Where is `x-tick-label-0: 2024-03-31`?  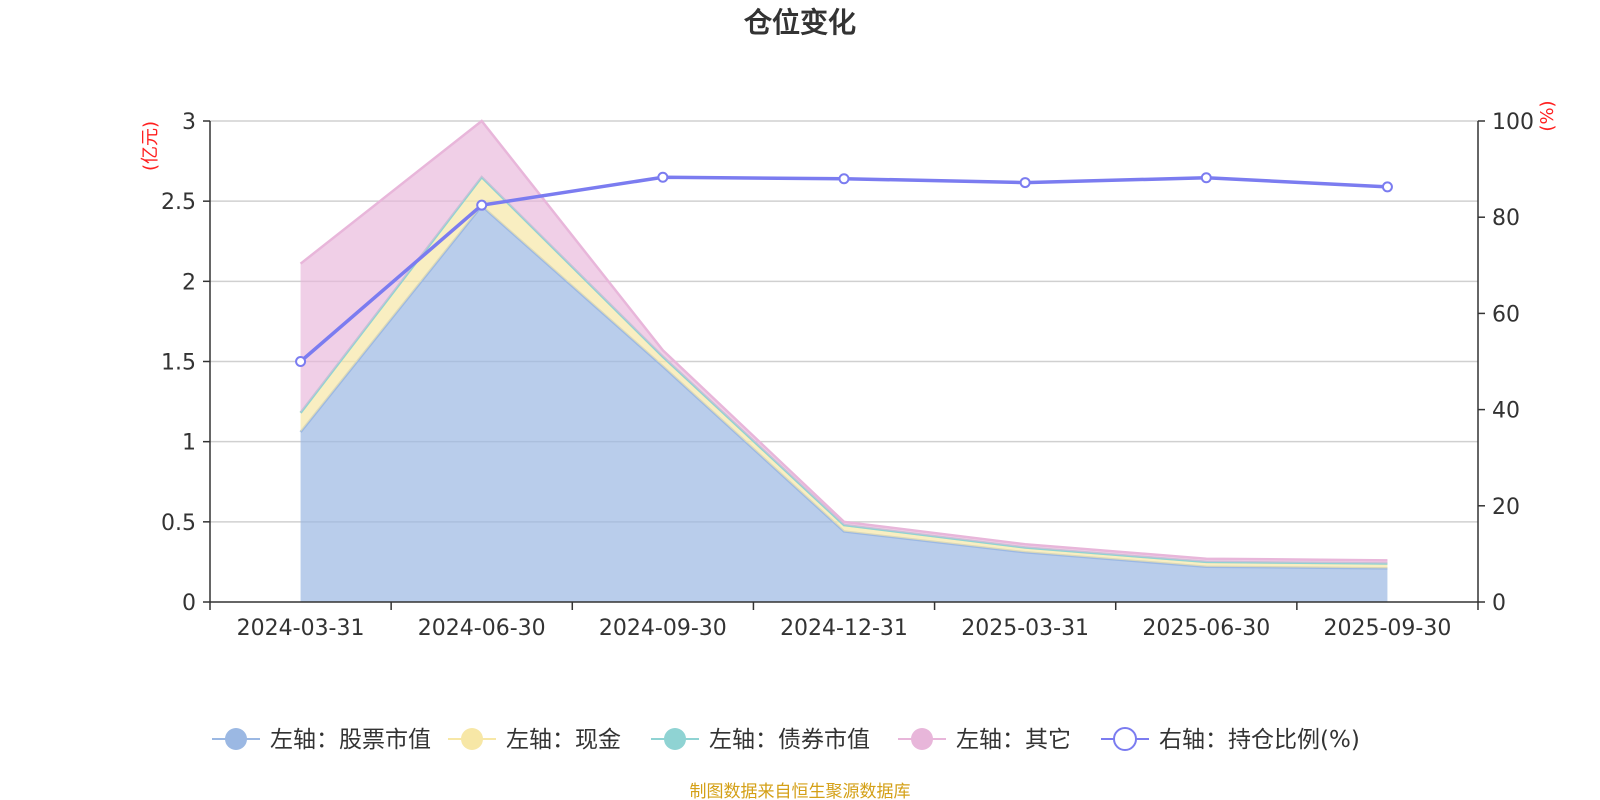 x-tick-label-0: 2024-03-31 is located at coordinates (301, 628).